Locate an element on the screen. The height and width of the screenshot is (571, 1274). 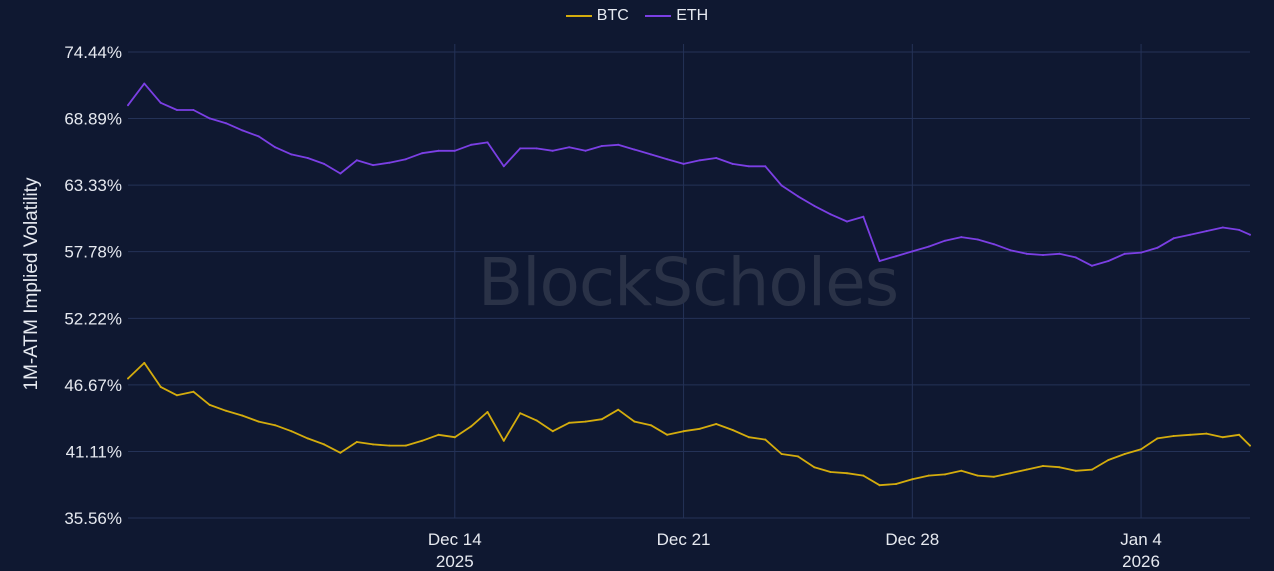
legend-swatch-eth is located at coordinates (658, 16).